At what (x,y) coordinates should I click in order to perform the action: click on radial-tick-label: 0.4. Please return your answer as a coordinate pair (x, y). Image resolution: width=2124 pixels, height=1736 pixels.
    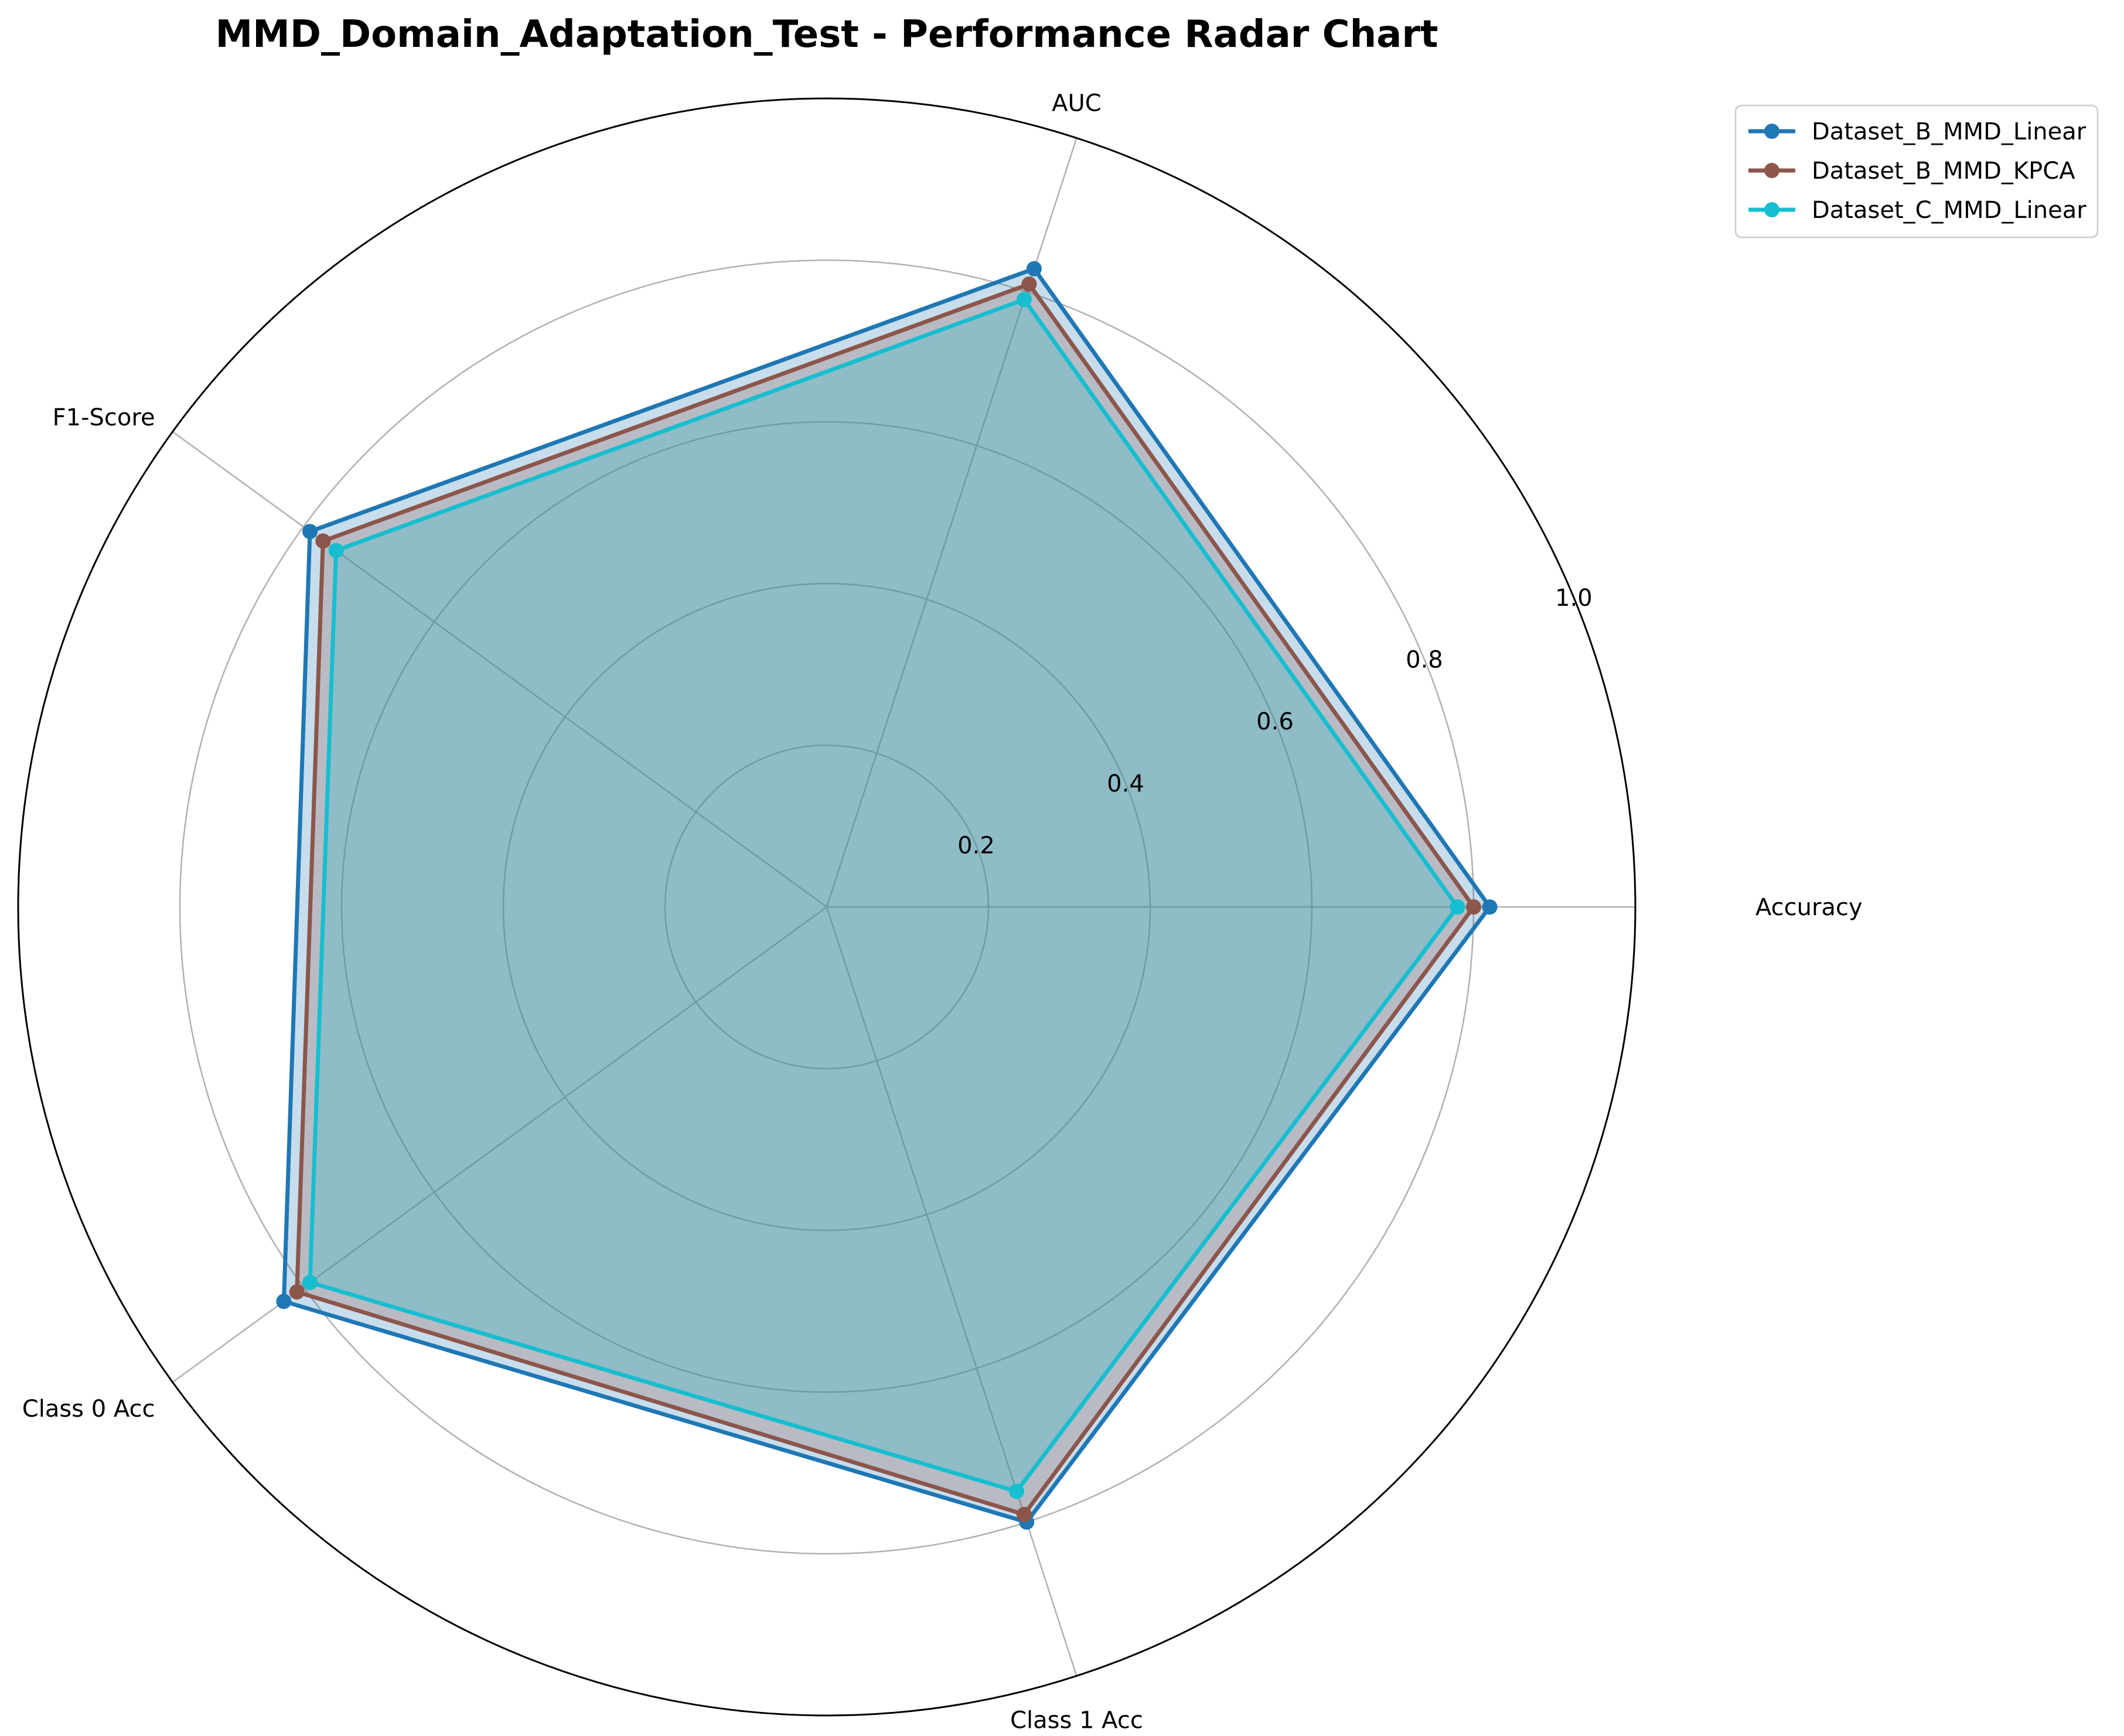
    Looking at the image, I should click on (1125, 783).